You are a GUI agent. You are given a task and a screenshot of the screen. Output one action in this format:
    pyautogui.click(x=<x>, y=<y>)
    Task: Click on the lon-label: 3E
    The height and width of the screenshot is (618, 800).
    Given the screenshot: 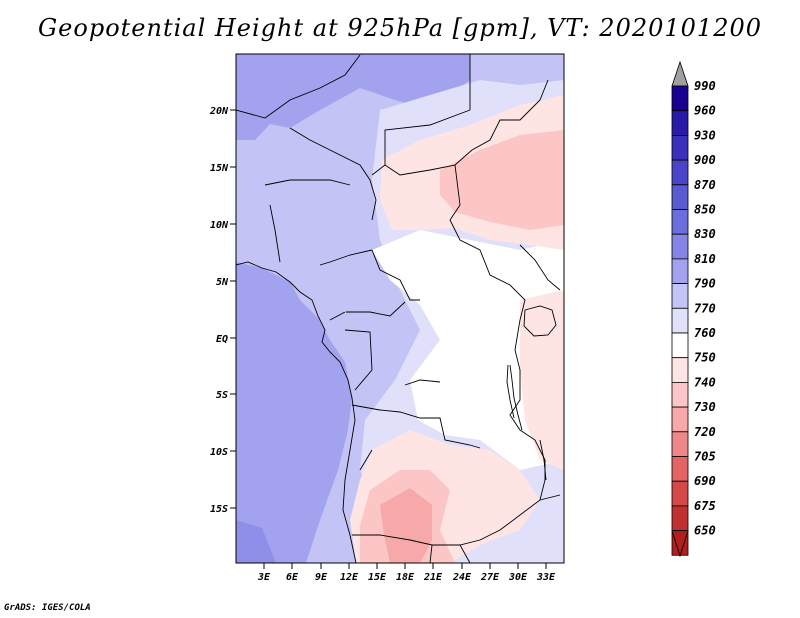 What is the action you would take?
    pyautogui.click(x=264, y=577)
    